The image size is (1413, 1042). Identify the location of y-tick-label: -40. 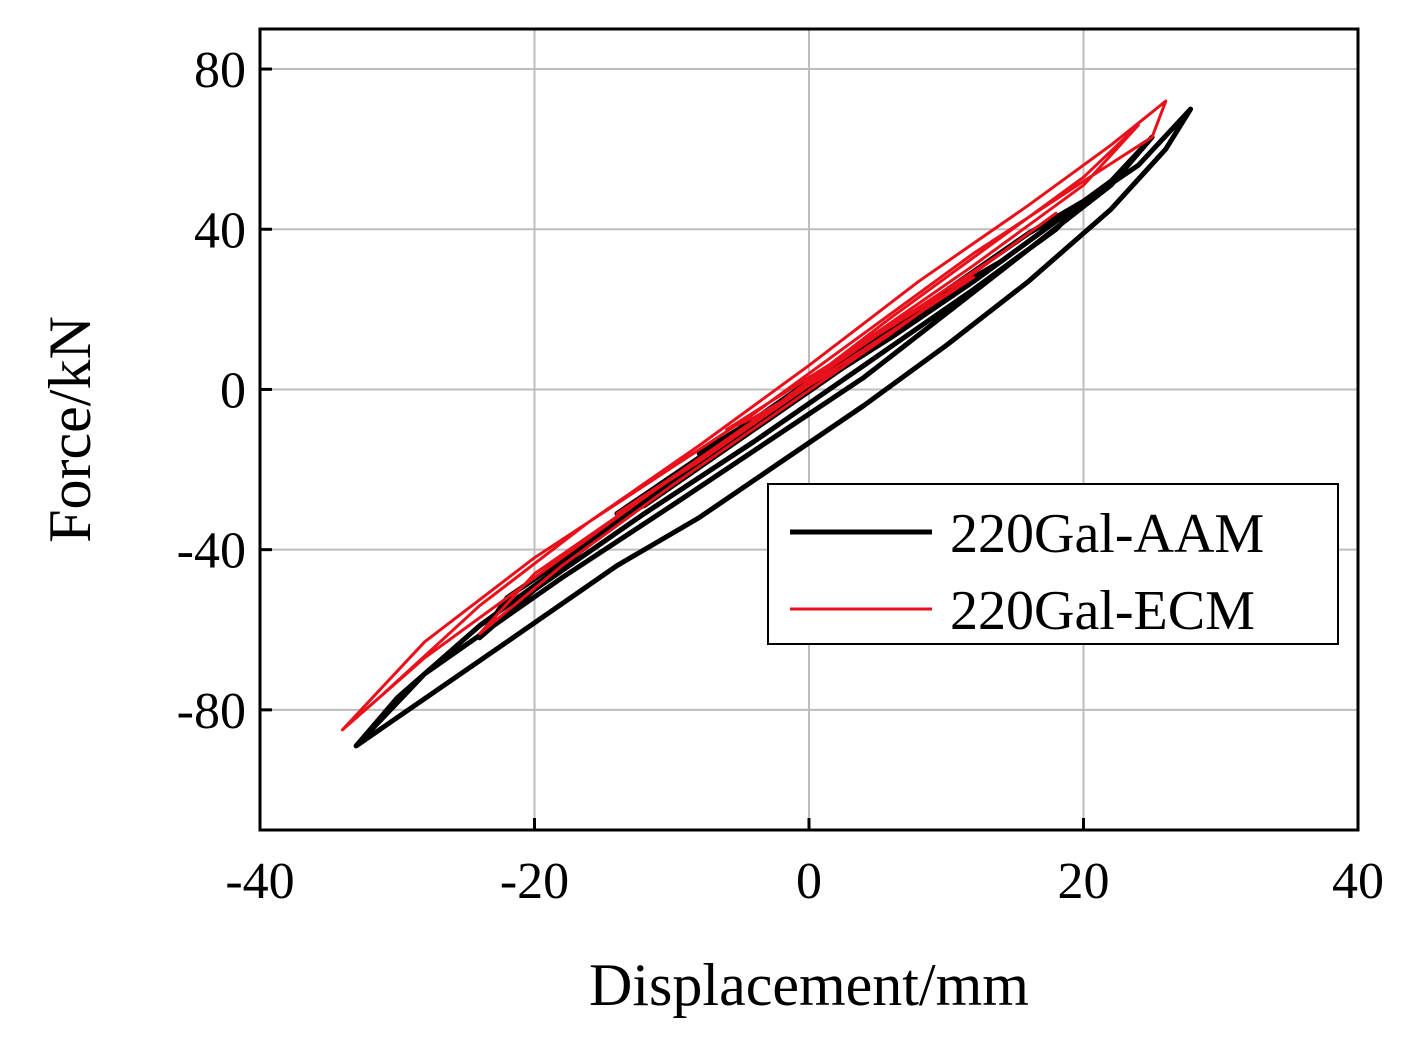
(211, 551).